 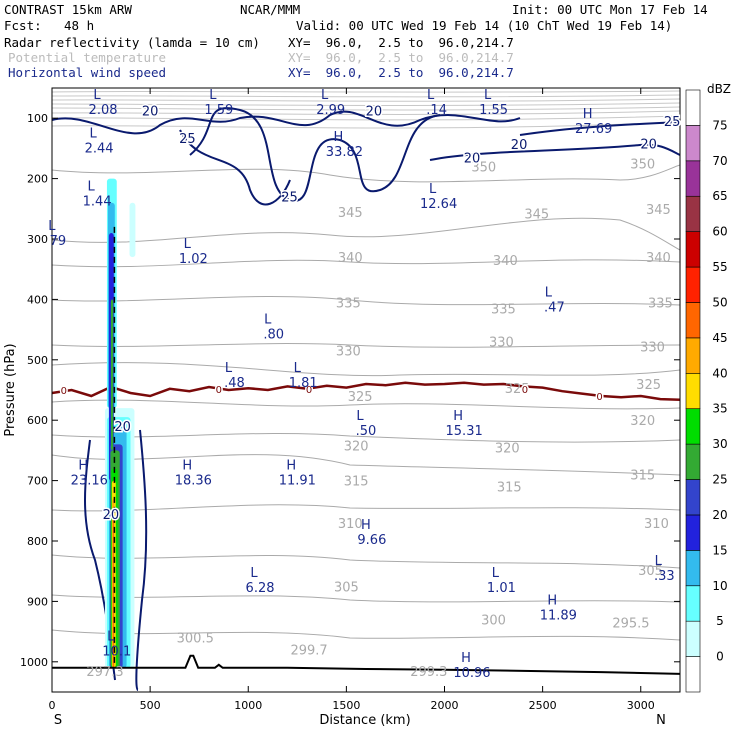 What do you see at coordinates (720, 657) in the screenshot?
I see `colorbar-level: 0` at bounding box center [720, 657].